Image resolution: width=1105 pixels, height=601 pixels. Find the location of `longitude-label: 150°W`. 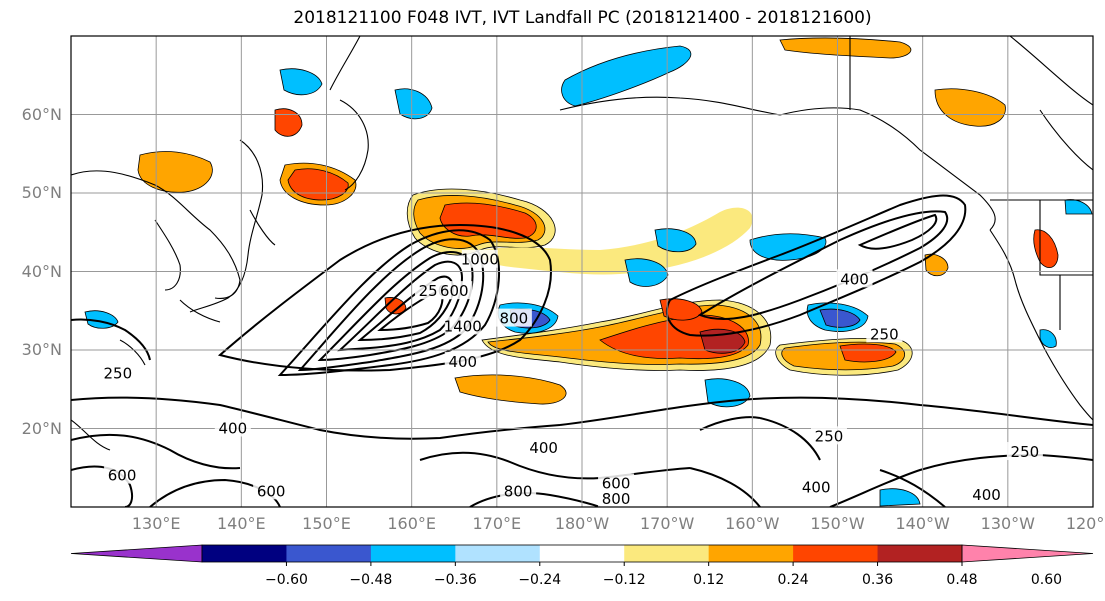

longitude-label: 150°W is located at coordinates (837, 523).